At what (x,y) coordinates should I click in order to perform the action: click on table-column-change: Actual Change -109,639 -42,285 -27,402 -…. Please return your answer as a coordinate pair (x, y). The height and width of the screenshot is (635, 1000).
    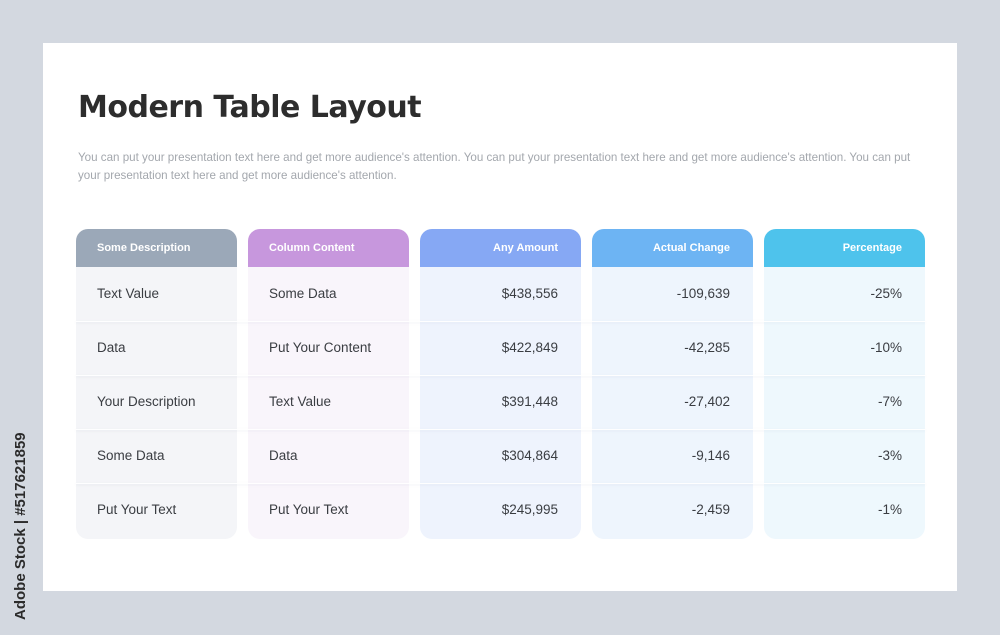
    Looking at the image, I should click on (672, 384).